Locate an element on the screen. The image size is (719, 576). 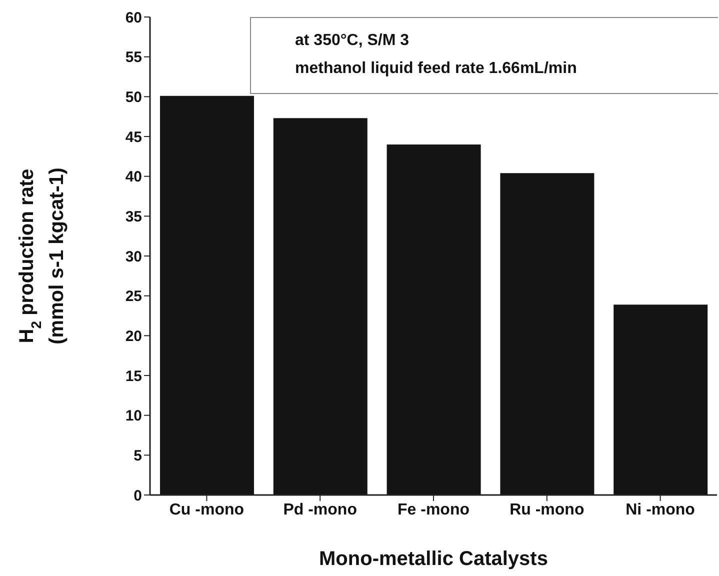
x-tick-label: Pd -mono is located at coordinates (320, 509).